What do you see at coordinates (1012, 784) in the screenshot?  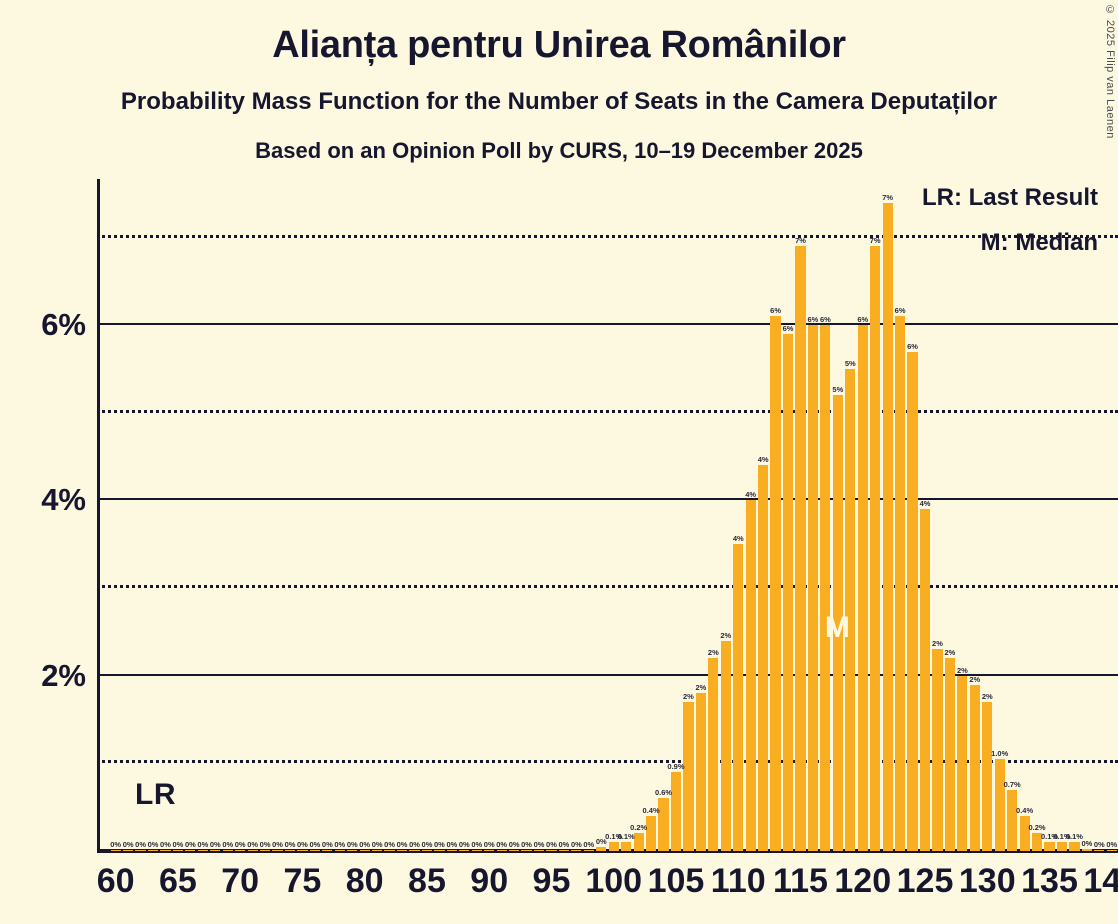 I see `bar-label-seat-132: 0.7%` at bounding box center [1012, 784].